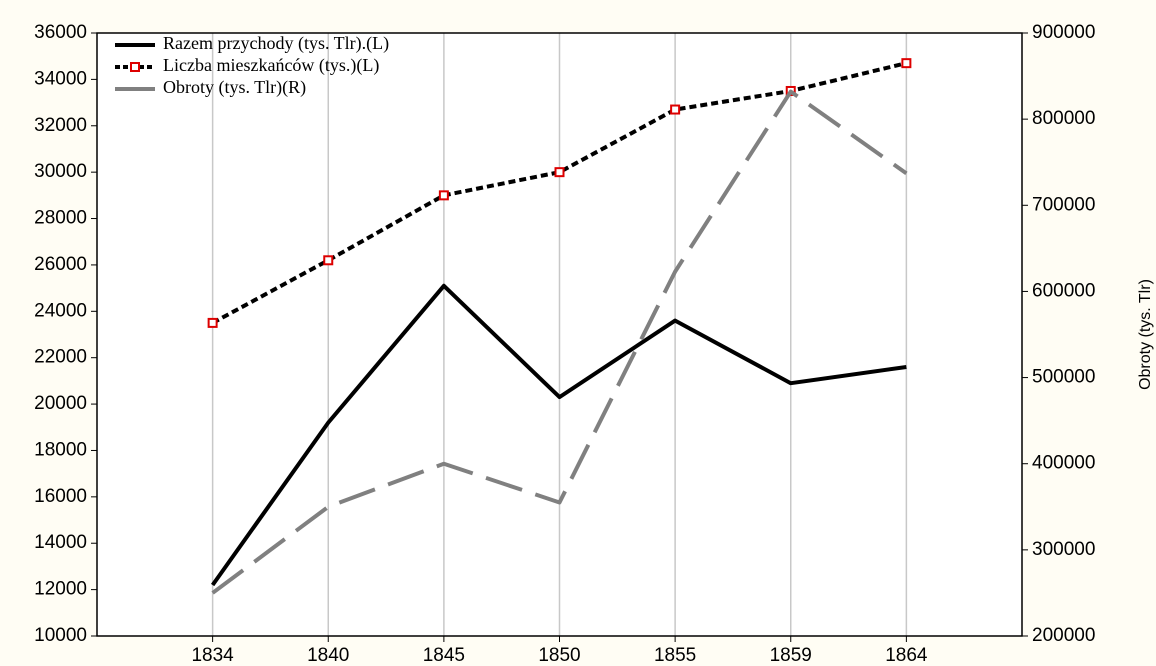 Image resolution: width=1156 pixels, height=666 pixels. Describe the element at coordinates (60, 310) in the screenshot. I see `y-tick-label: 24000` at that location.